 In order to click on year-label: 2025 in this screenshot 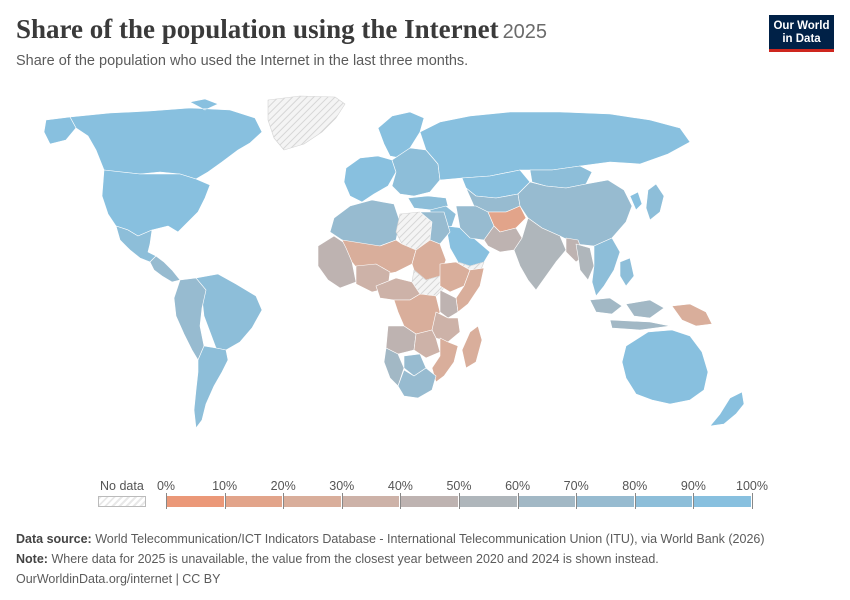, I will do `click(525, 32)`.